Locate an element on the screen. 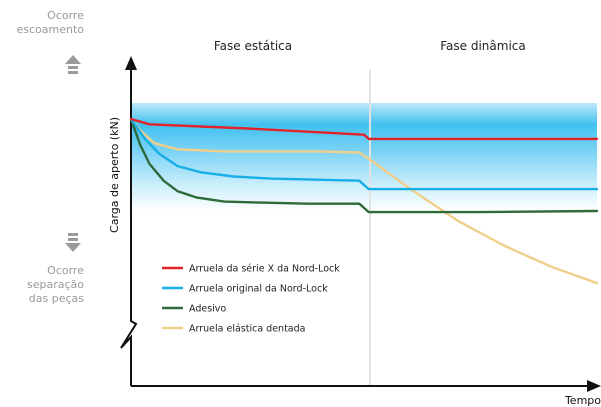  yield-annotation: Ocorre escoamento is located at coordinates (42, 23).